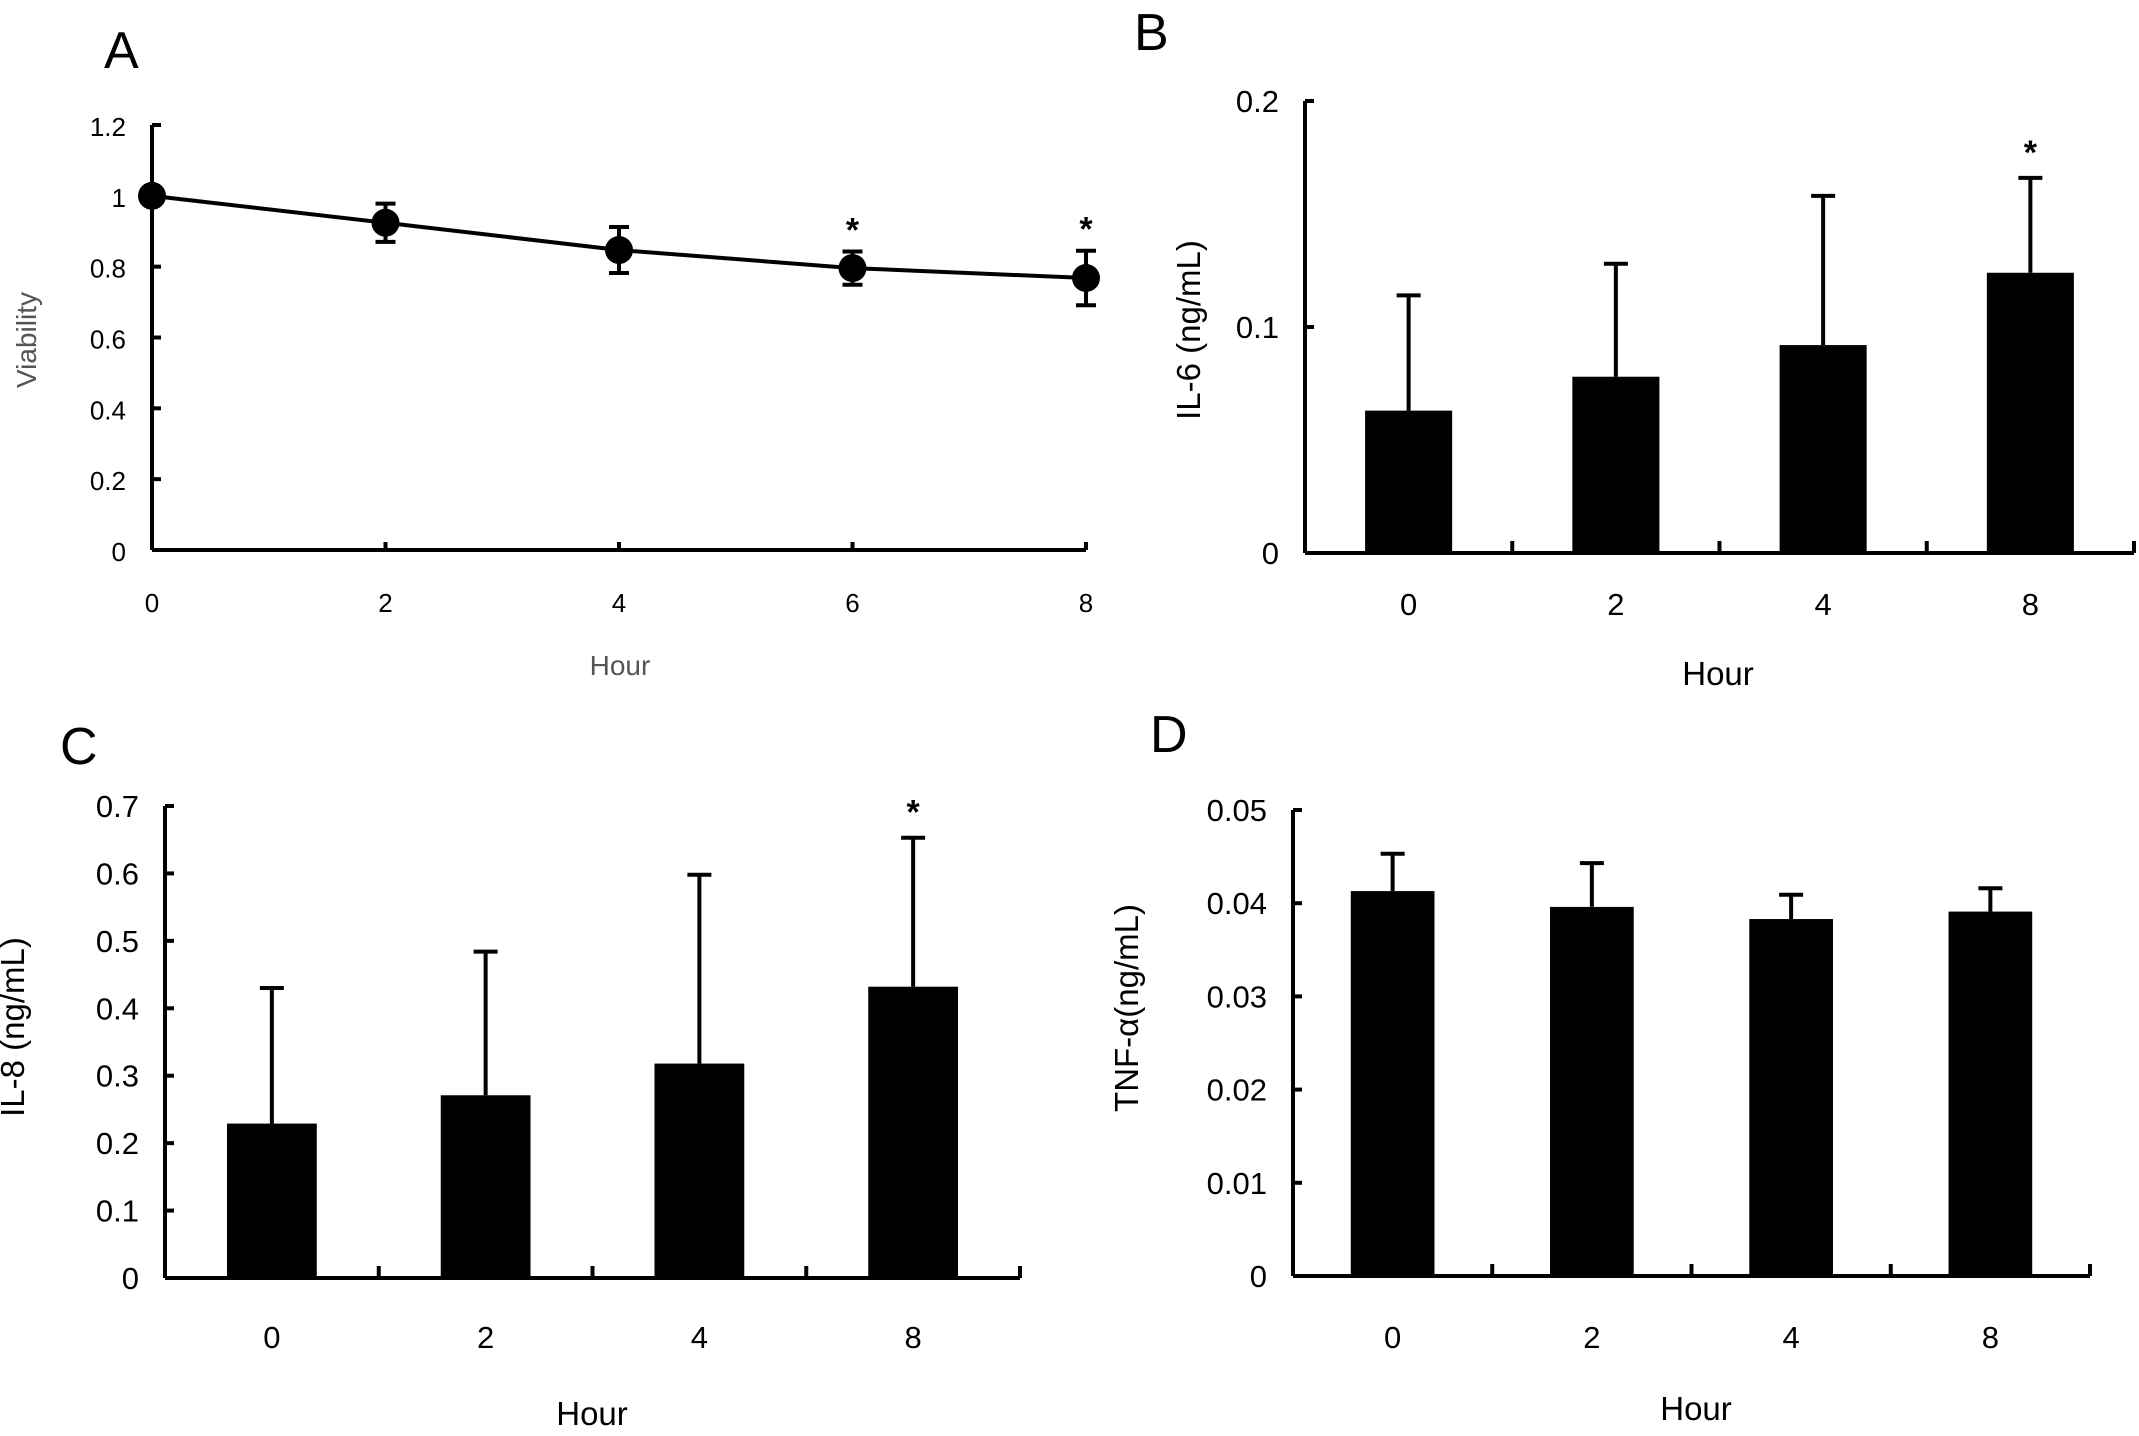 The image size is (2139, 1436). I want to click on y-tick-label: 1.2, so click(108, 127).